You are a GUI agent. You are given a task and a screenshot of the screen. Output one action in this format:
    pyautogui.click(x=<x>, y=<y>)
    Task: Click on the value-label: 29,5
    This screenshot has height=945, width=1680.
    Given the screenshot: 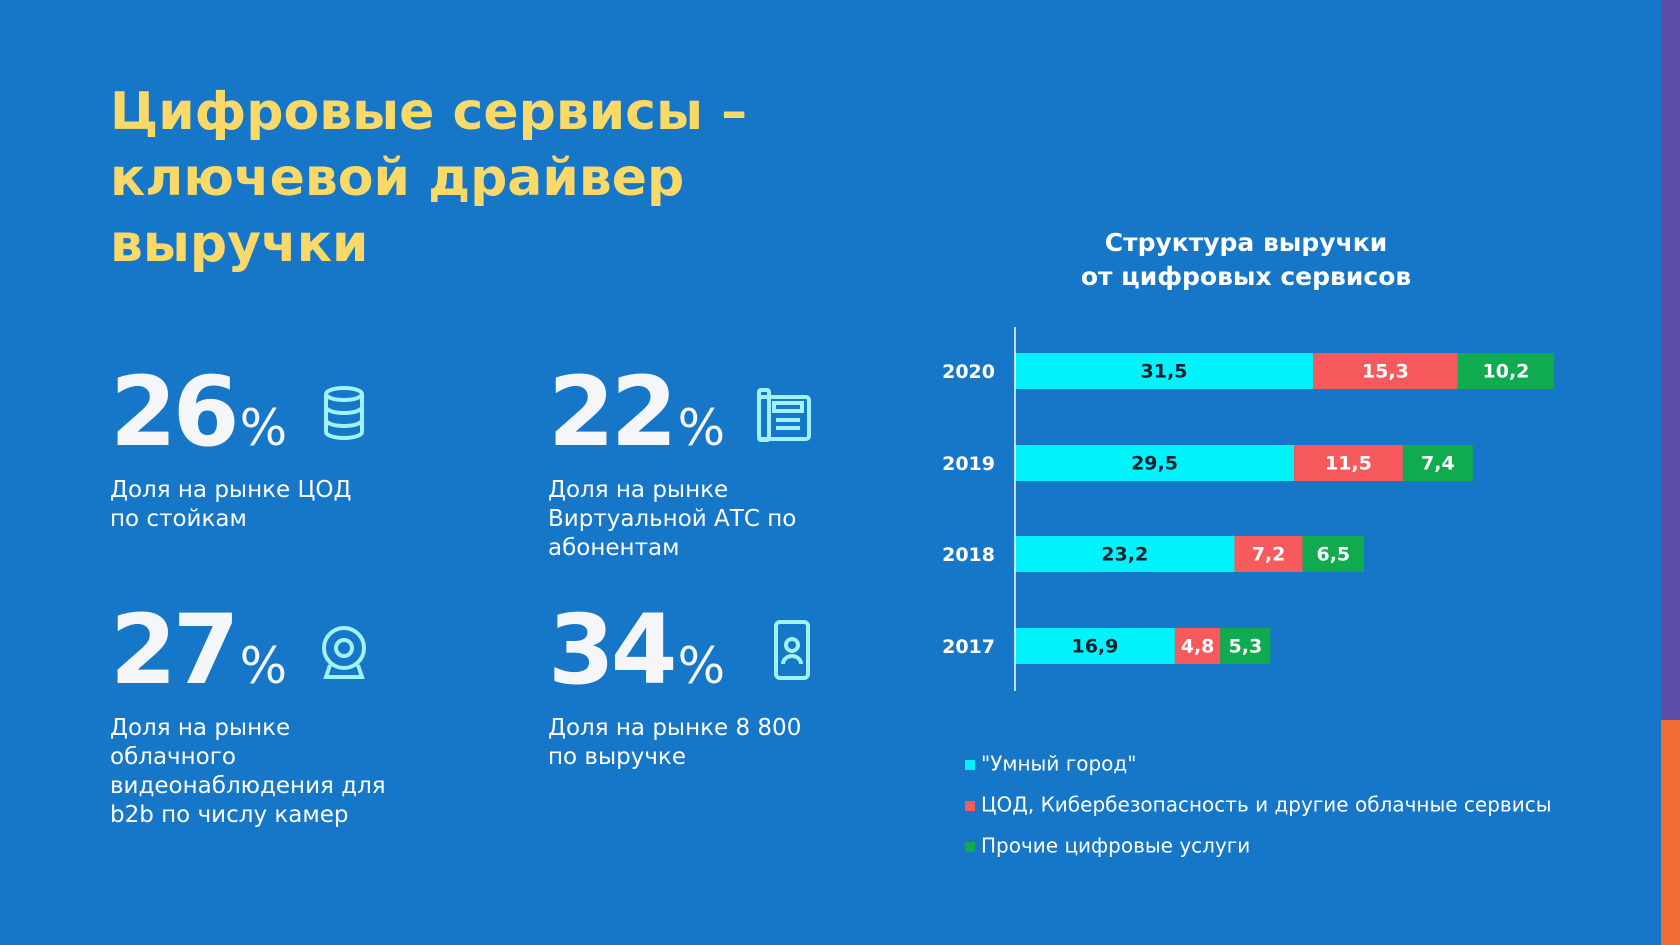 What is the action you would take?
    pyautogui.click(x=1154, y=464)
    